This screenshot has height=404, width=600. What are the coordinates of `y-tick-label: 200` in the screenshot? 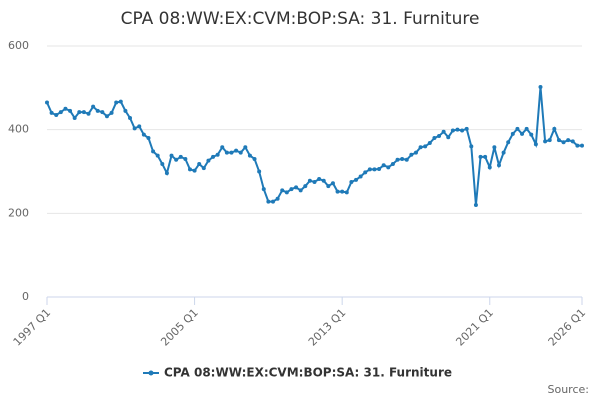 It's located at (18, 212).